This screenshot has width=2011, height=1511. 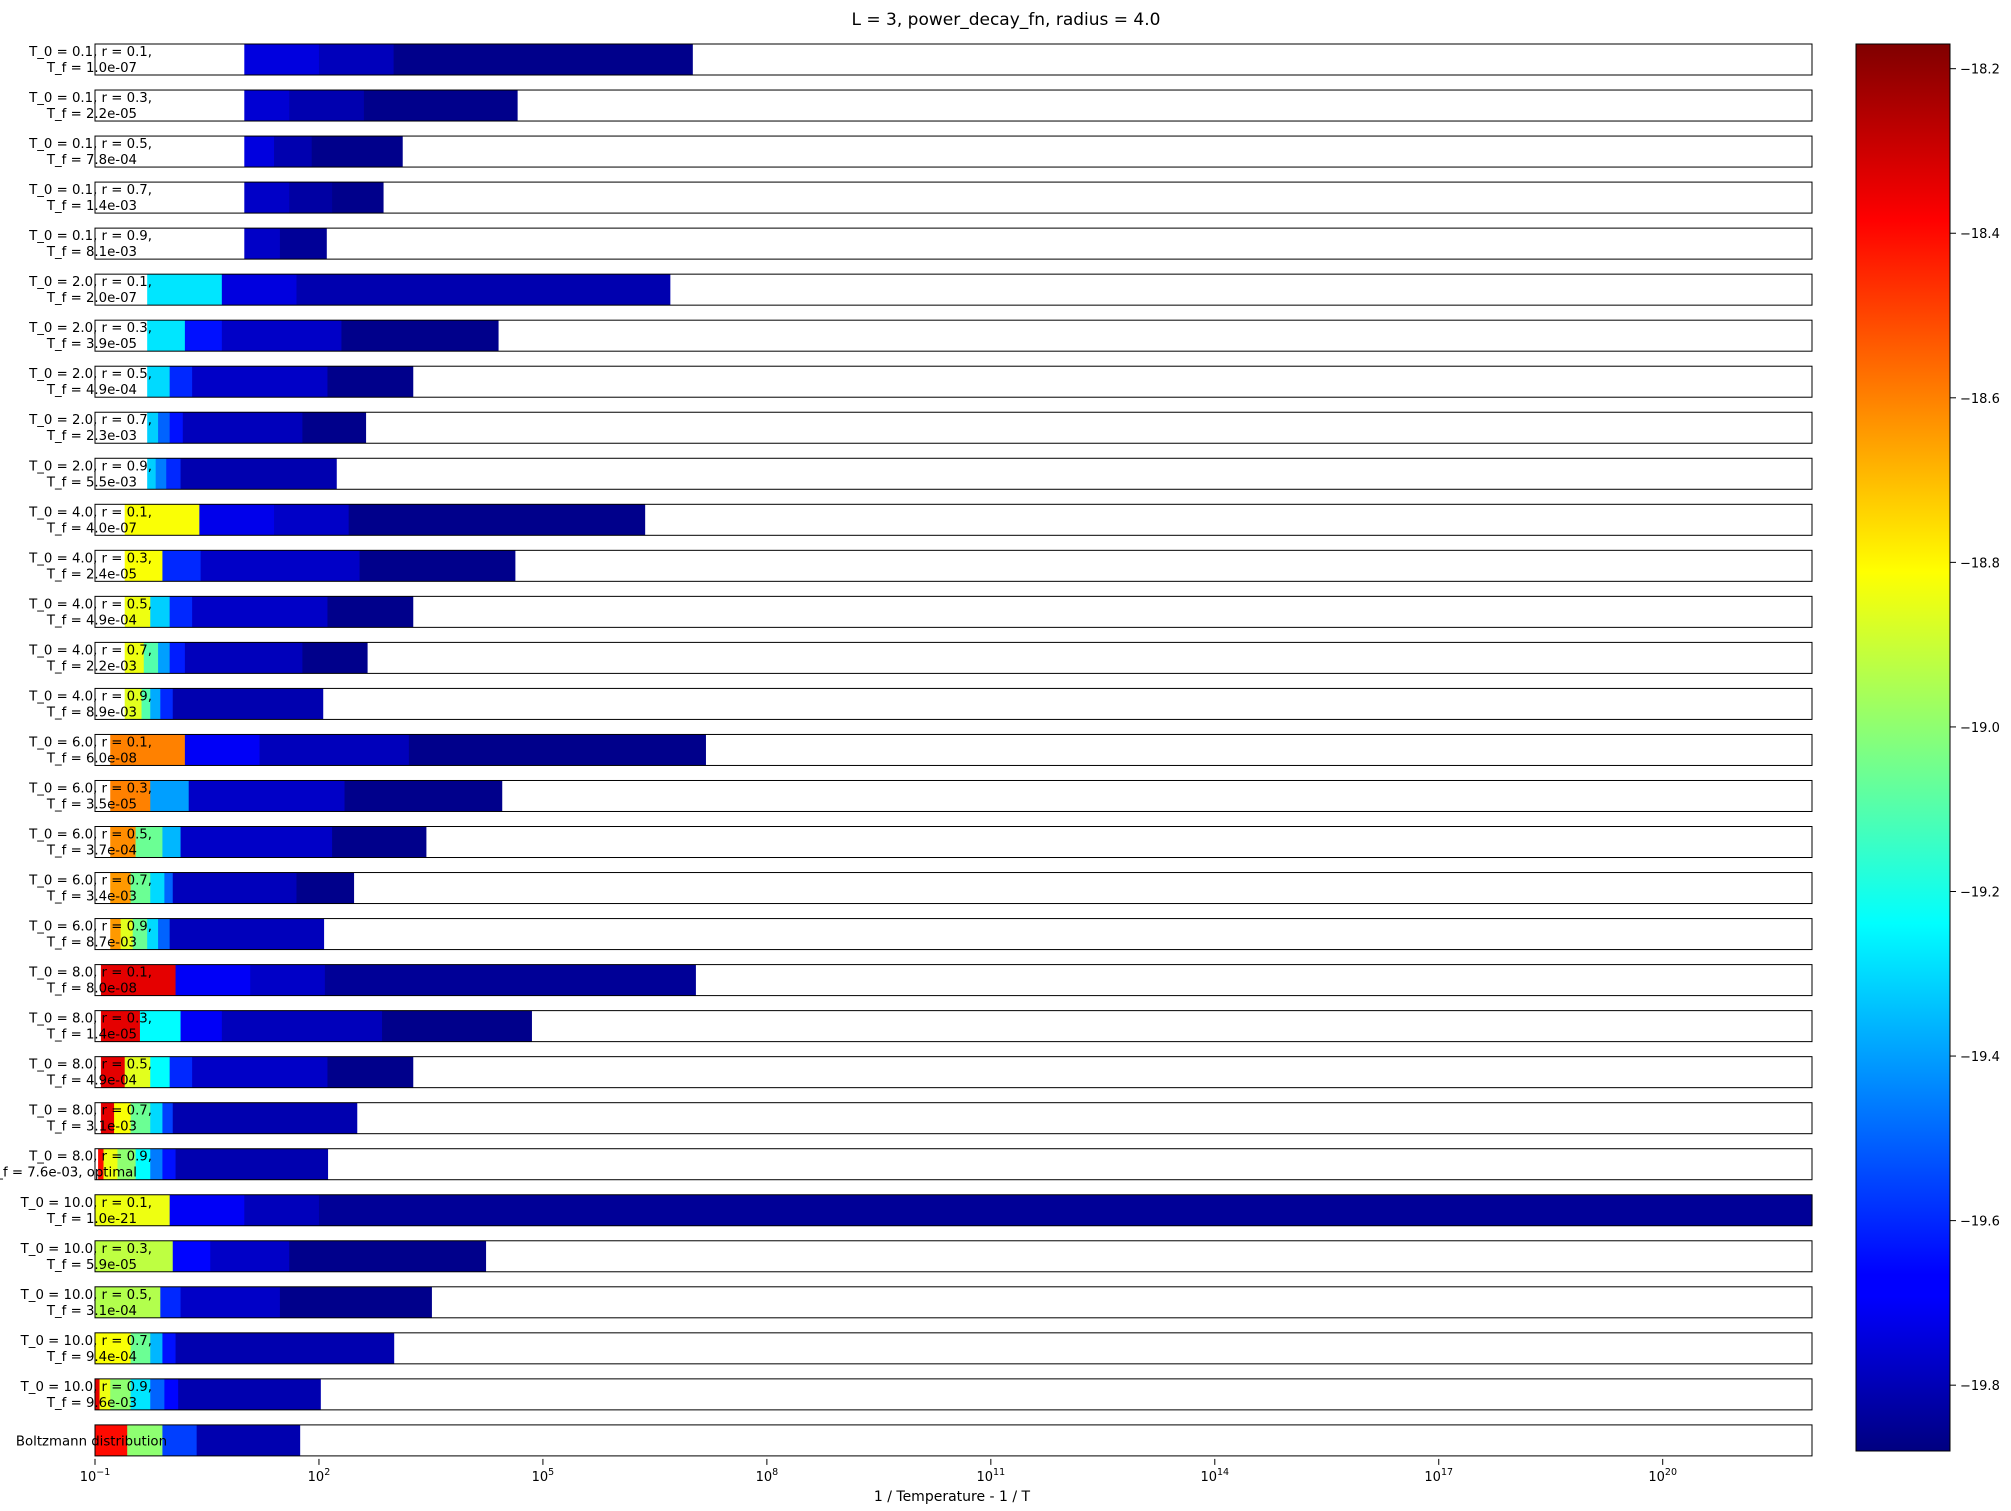 I want to click on colorbar-tick-label: −19.0, so click(x=1980, y=728).